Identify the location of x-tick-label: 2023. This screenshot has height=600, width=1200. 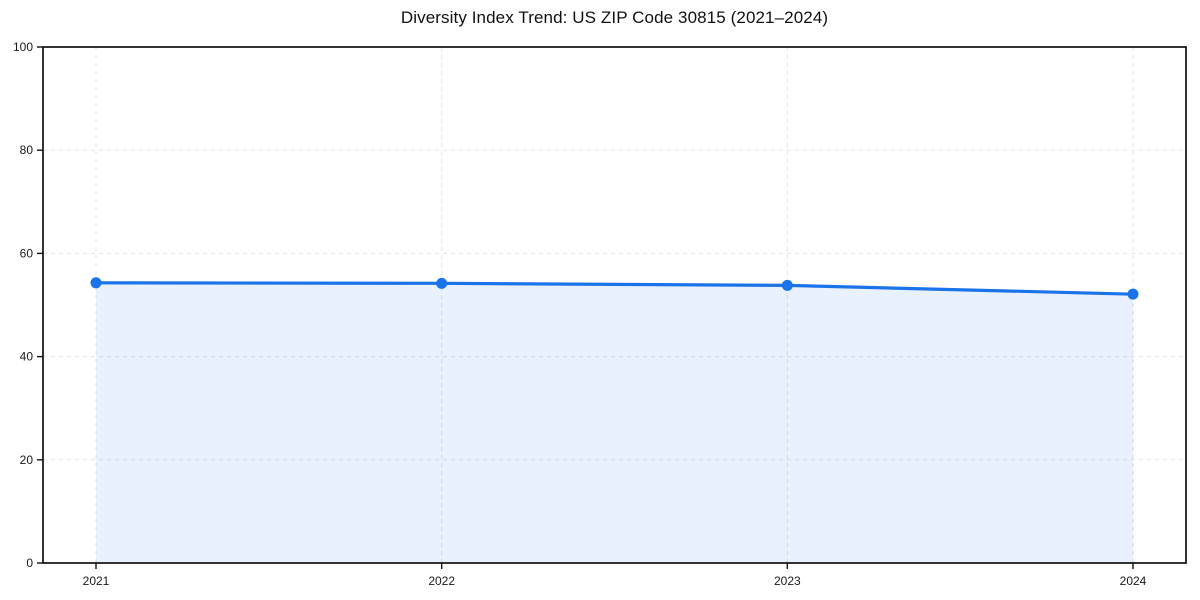
(787, 581).